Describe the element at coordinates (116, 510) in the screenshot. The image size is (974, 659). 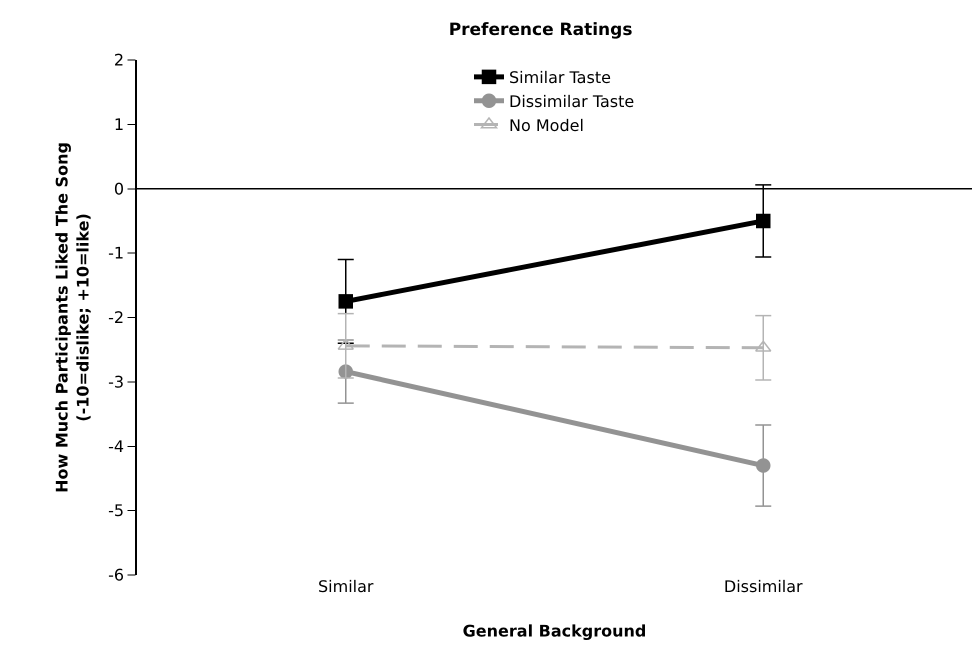
I see `y-tick-label: -5` at that location.